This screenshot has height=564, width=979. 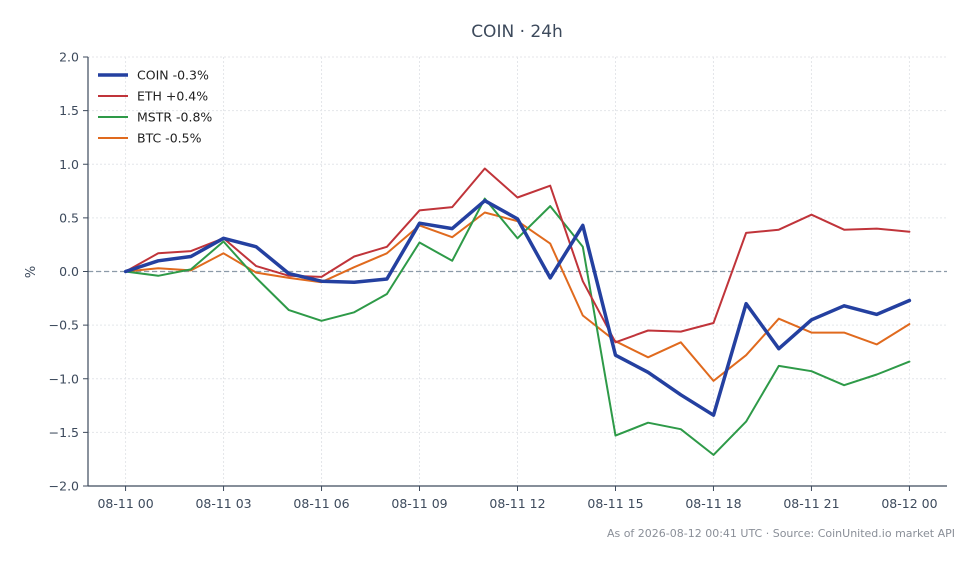 I want to click on legend-label-mstr: MSTR -0.8%, so click(x=174, y=117).